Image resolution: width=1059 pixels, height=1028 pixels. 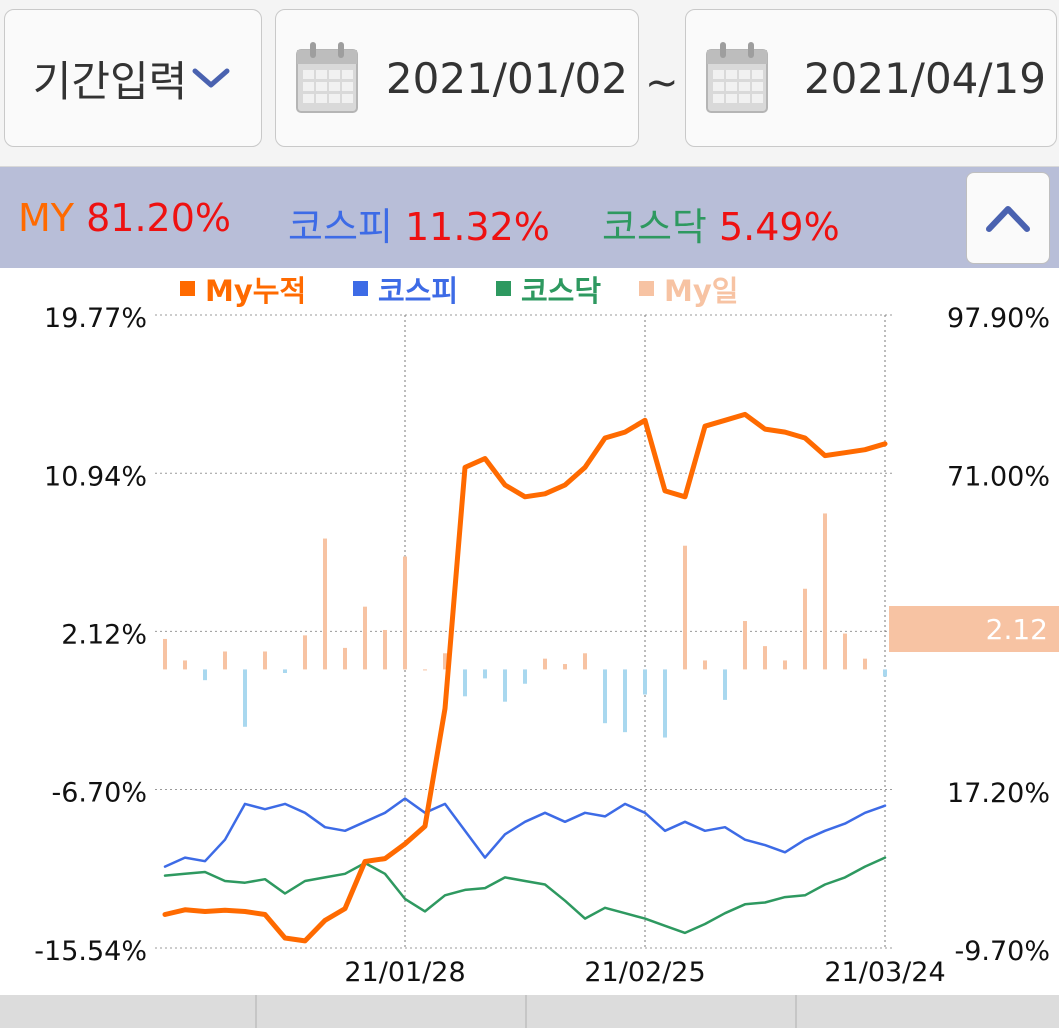 I want to click on left-axis-tick-label: 19.77%, so click(x=95, y=318).